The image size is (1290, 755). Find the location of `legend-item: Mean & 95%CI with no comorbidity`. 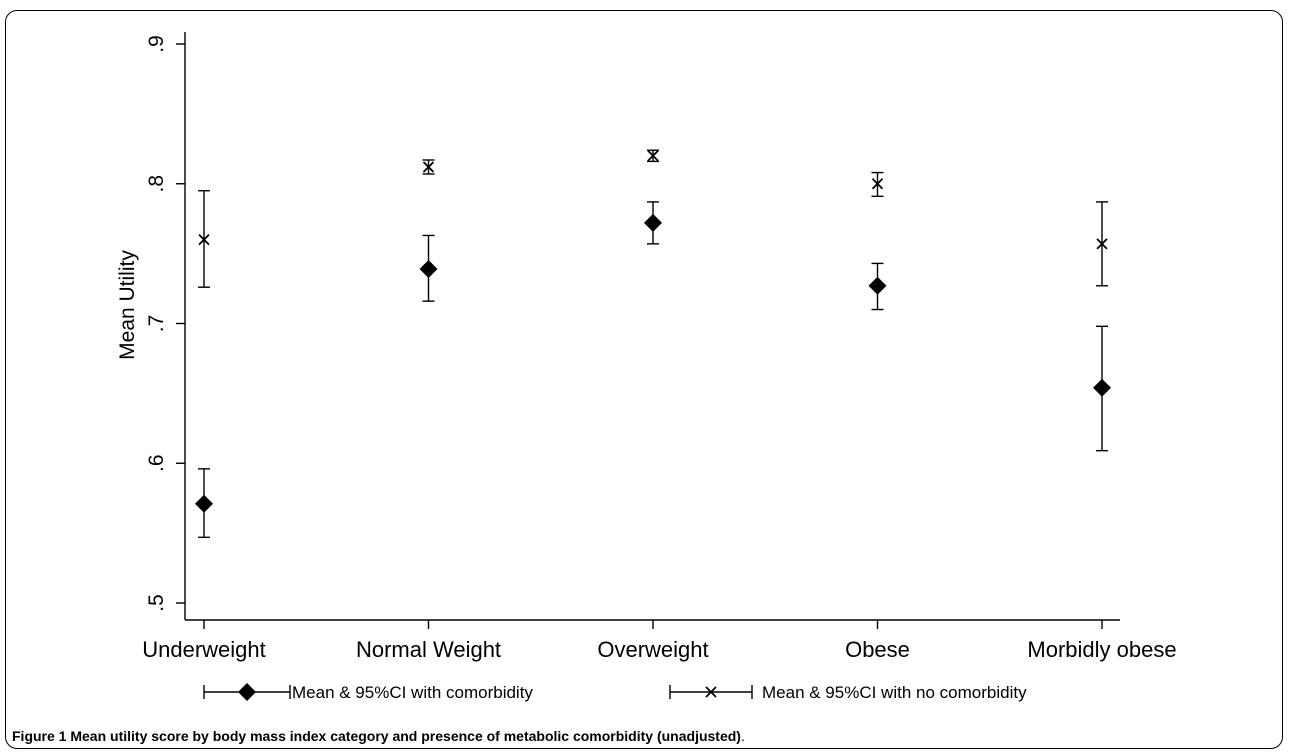

legend-item: Mean & 95%CI with no comorbidity is located at coordinates (848, 692).